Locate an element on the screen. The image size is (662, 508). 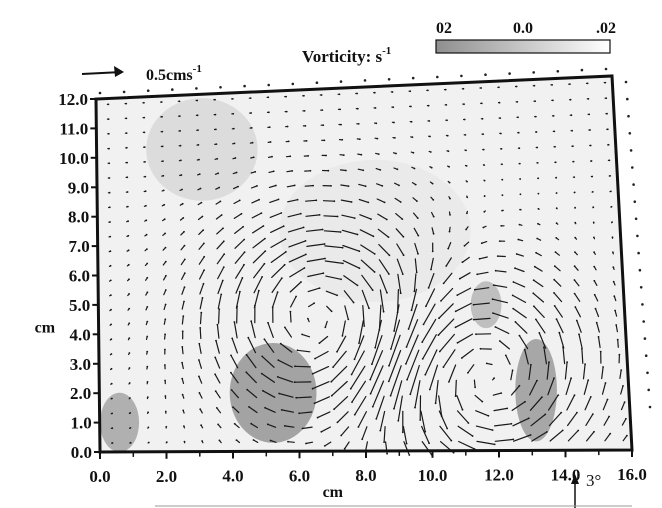
reference-vector-arrowhead is located at coordinates (119, 71).